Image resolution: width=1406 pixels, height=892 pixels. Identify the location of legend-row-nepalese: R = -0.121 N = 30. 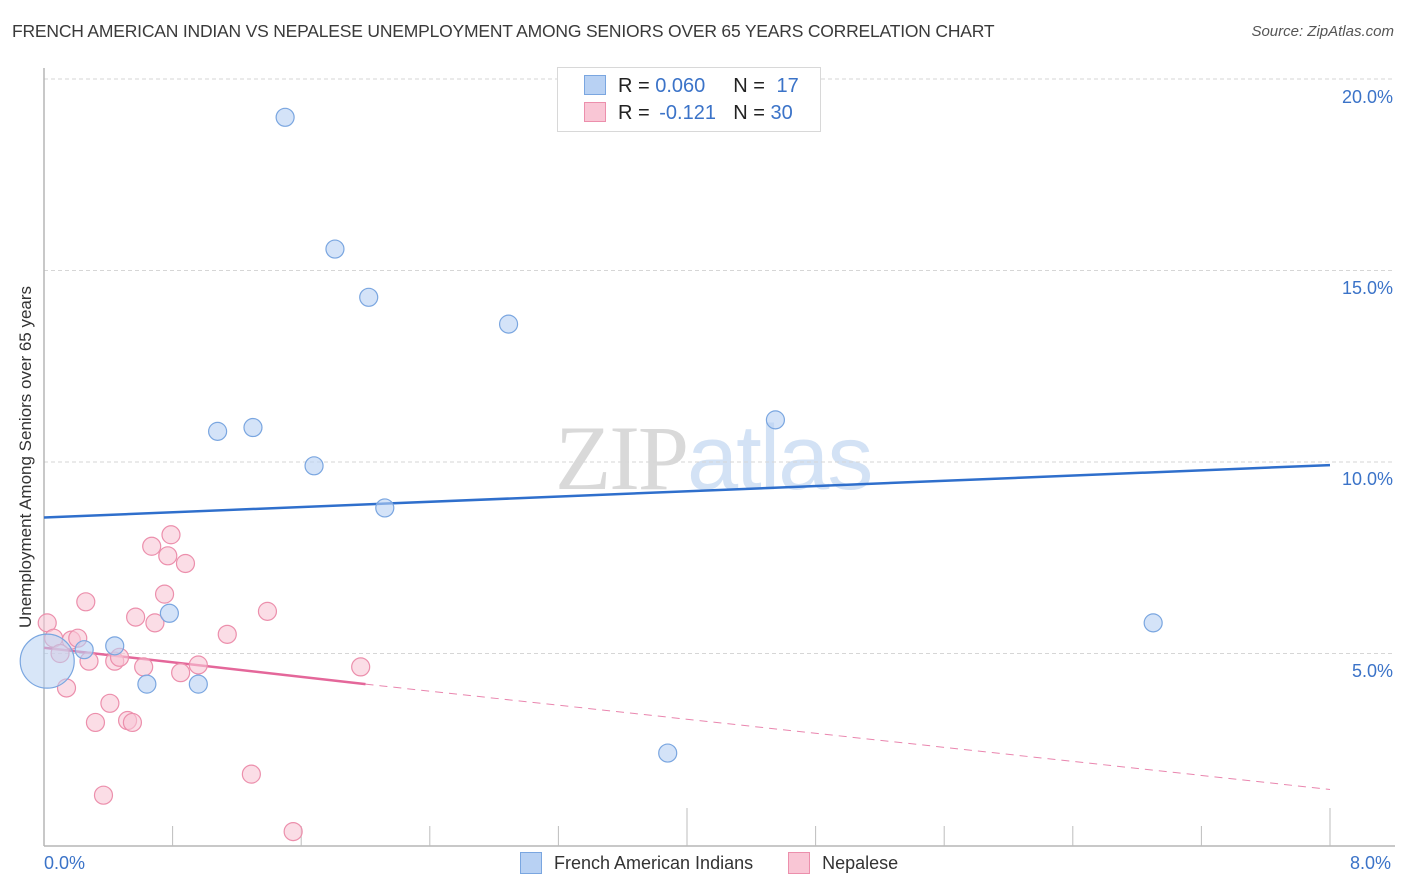
(688, 113).